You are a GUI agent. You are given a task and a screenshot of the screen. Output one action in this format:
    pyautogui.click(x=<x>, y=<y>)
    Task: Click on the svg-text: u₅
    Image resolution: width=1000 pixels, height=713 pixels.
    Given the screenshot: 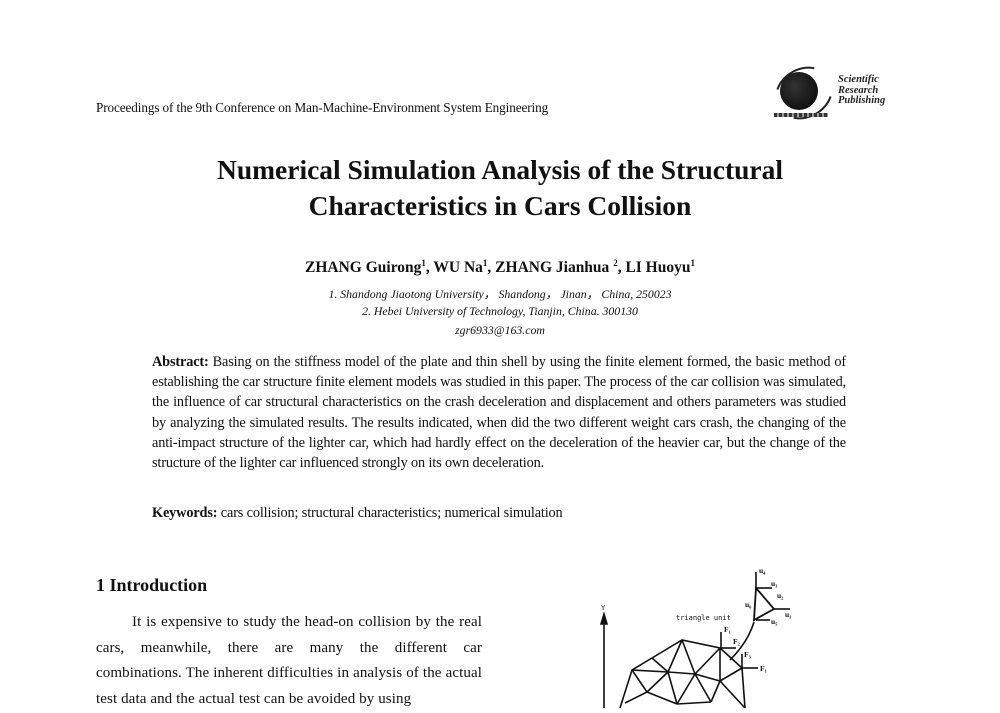 What is the action you would take?
    pyautogui.click(x=774, y=621)
    